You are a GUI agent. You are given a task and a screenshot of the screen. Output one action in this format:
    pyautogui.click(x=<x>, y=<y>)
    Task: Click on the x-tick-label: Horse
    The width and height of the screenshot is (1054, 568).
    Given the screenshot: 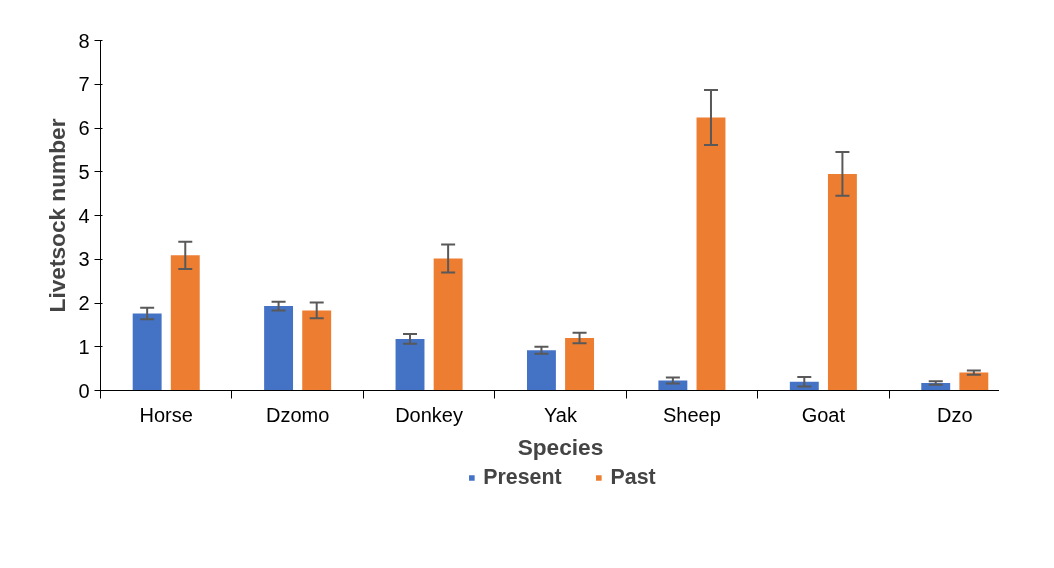 What is the action you would take?
    pyautogui.click(x=166, y=414)
    